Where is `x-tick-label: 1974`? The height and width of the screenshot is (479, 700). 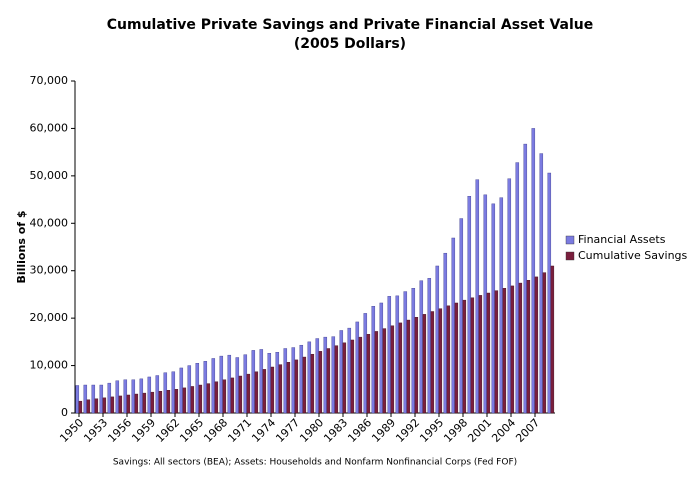
x-tick-label: 1974 is located at coordinates (263, 430).